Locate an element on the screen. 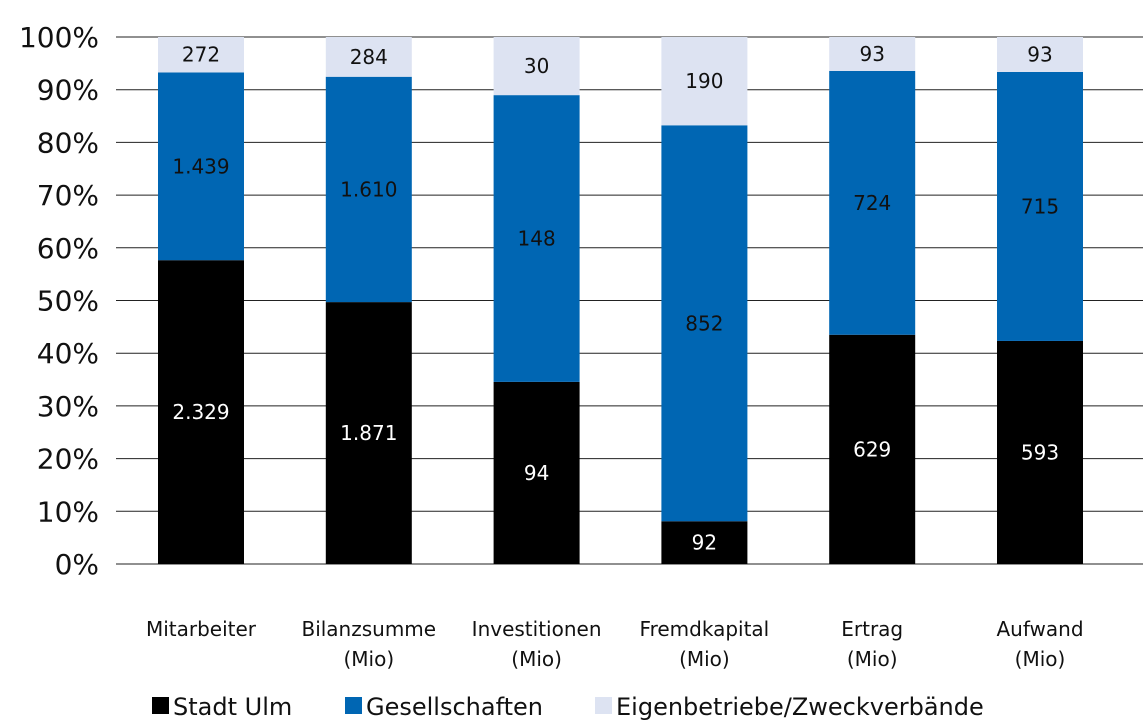  data-label: 30 is located at coordinates (536, 66).